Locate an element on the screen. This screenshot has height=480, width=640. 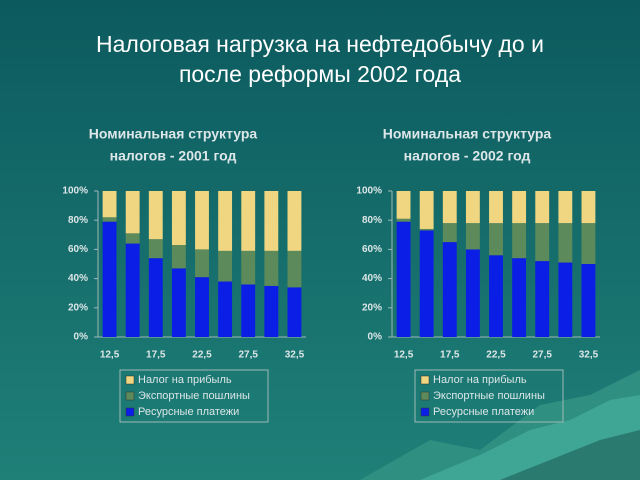
chart-title: налогов - 2001 год is located at coordinates (173, 156).